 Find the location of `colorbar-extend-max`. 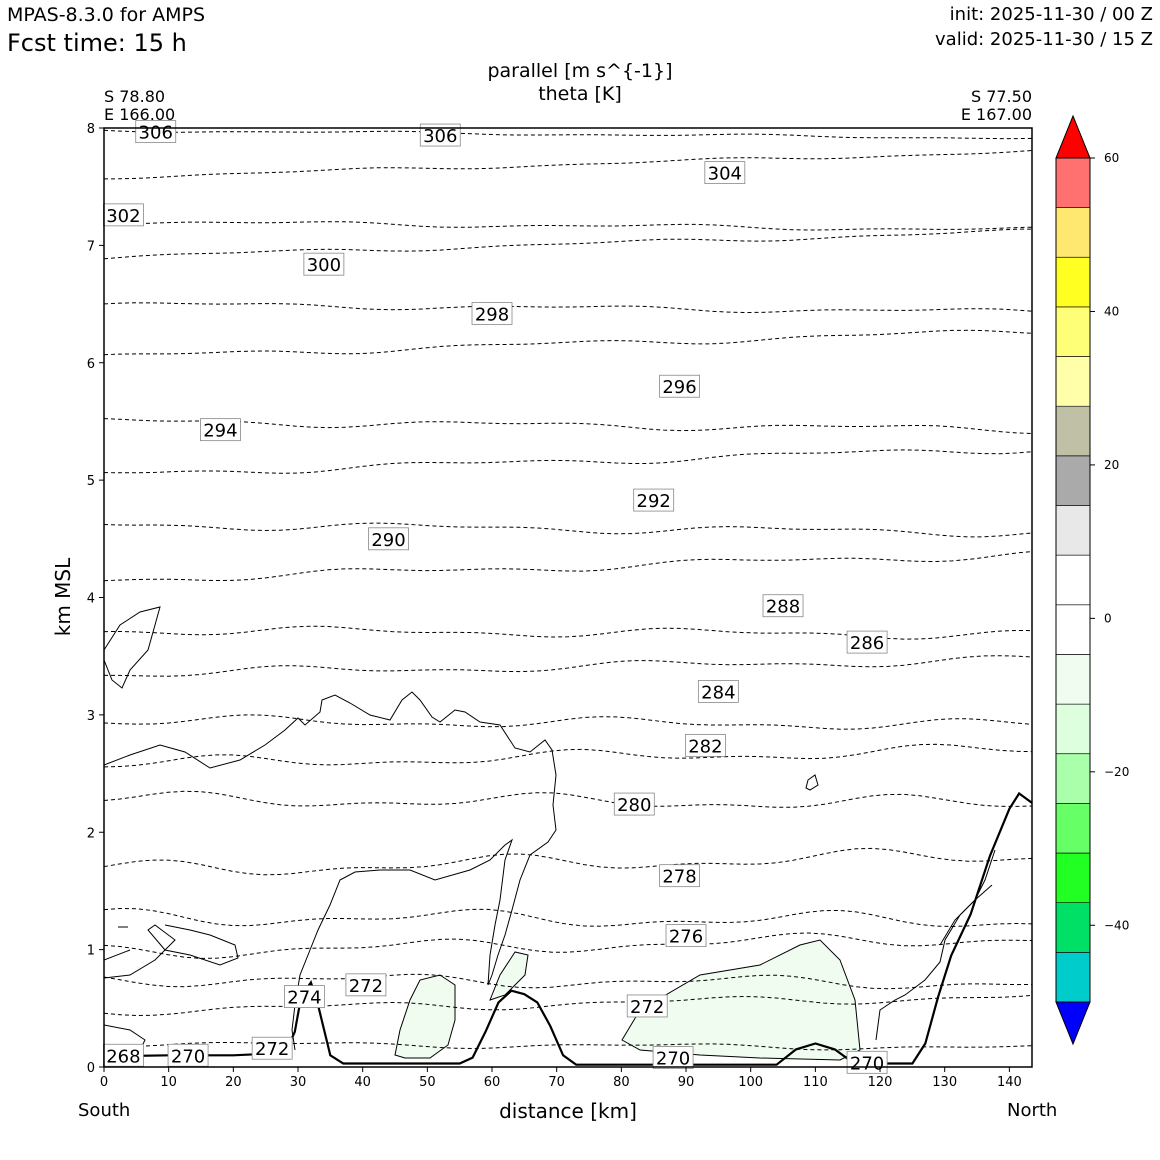

colorbar-extend-max is located at coordinates (1073, 136).